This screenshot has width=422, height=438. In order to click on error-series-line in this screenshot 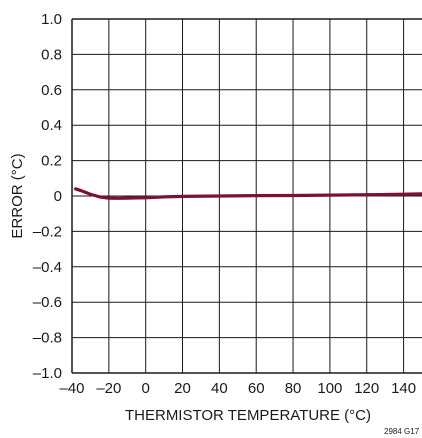, I will do `click(248, 193)`.